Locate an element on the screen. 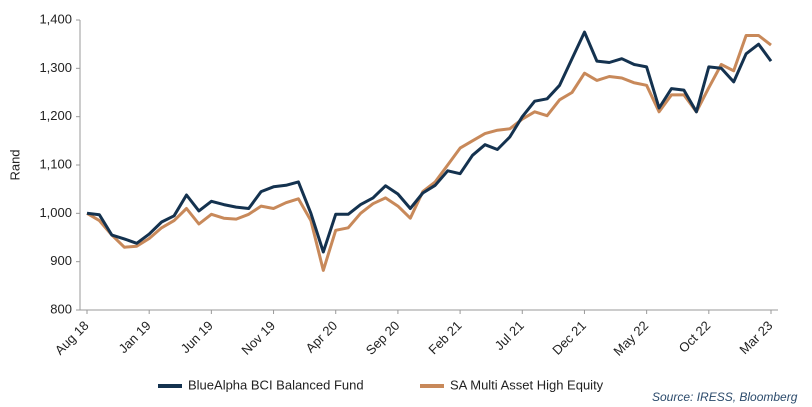  y-axis-label: Rand is located at coordinates (14, 164).